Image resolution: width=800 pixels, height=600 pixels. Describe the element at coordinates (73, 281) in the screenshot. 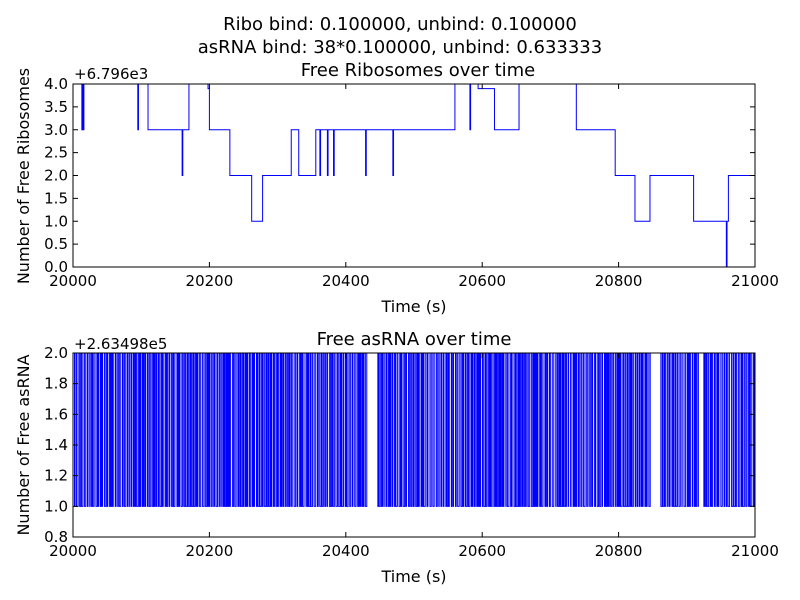

I see `ribosome-x-tick-label: 20000` at that location.